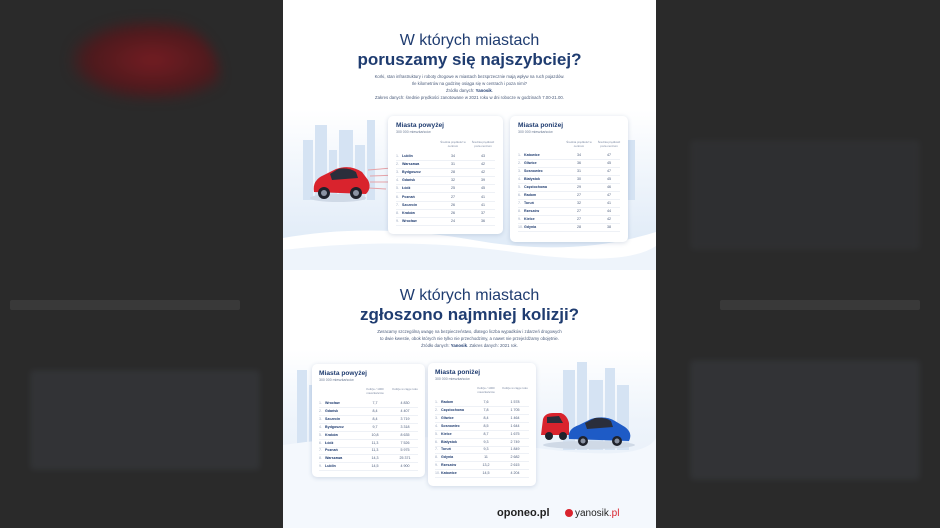 The image size is (940, 528). What do you see at coordinates (482, 467) in the screenshot?
I see `table-row: 9. Rzeszów 13,2 2 615` at bounding box center [482, 467].